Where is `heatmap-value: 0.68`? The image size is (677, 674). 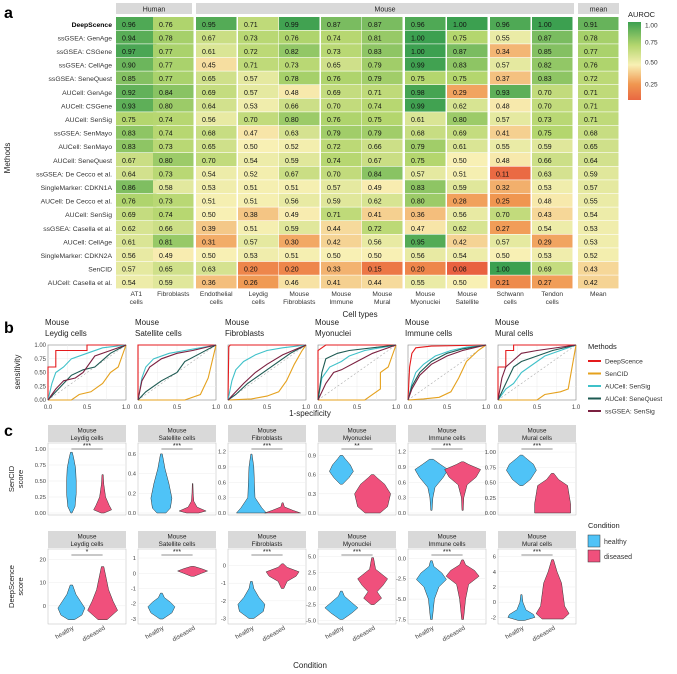
heatmap-value: 0.68 is located at coordinates (591, 134).